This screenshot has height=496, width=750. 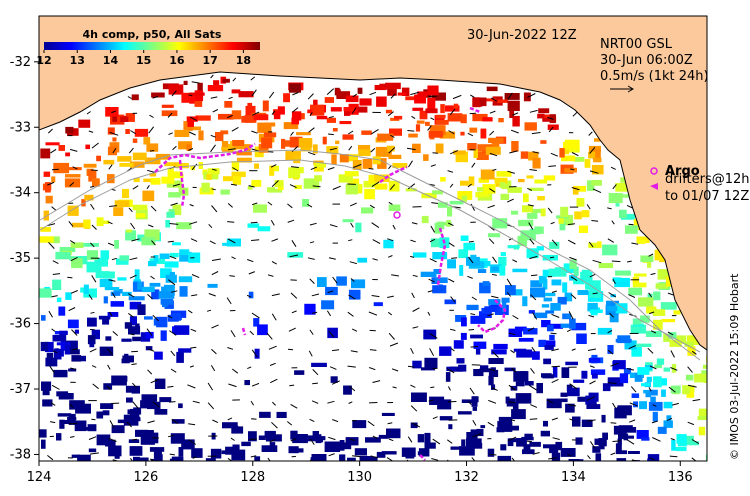 I want to click on x-axis: 124 126 128 130 132 134 136, so click(x=360, y=473).